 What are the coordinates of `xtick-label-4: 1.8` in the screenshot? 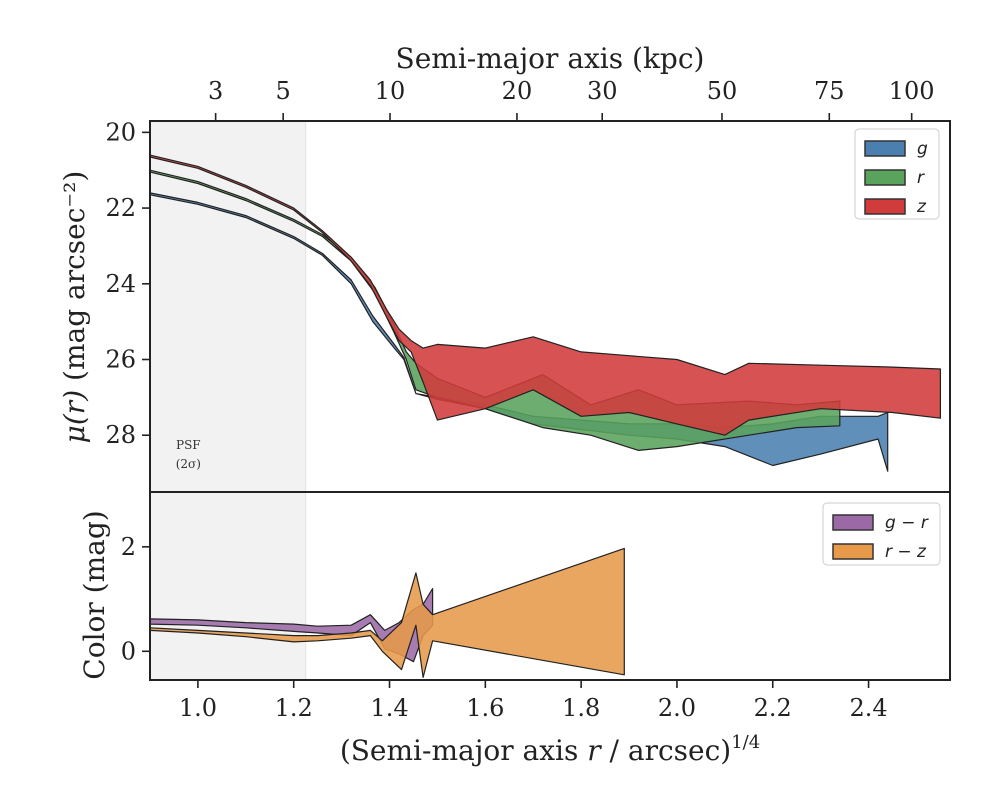 It's located at (581, 708).